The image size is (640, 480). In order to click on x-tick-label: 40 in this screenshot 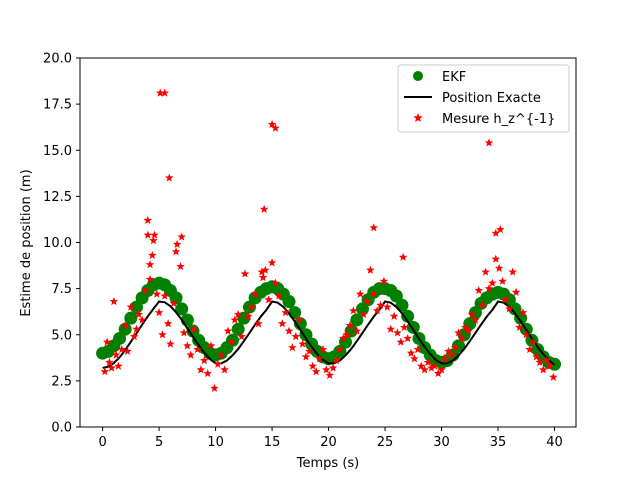, I will do `click(554, 442)`.